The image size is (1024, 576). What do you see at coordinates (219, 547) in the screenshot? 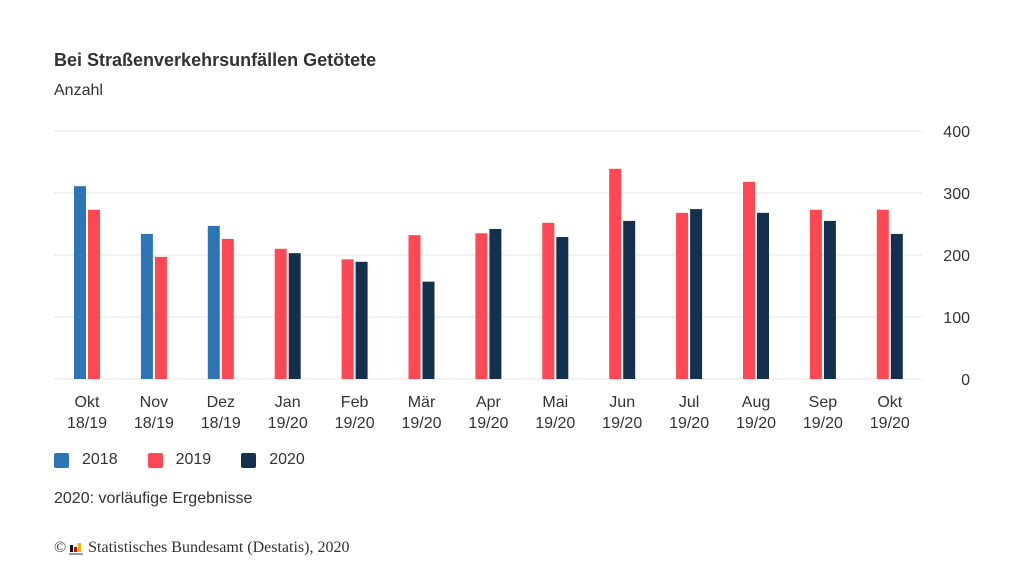
I see `source-text: Statistisches Bundesamt (Destatis), 2020` at bounding box center [219, 547].